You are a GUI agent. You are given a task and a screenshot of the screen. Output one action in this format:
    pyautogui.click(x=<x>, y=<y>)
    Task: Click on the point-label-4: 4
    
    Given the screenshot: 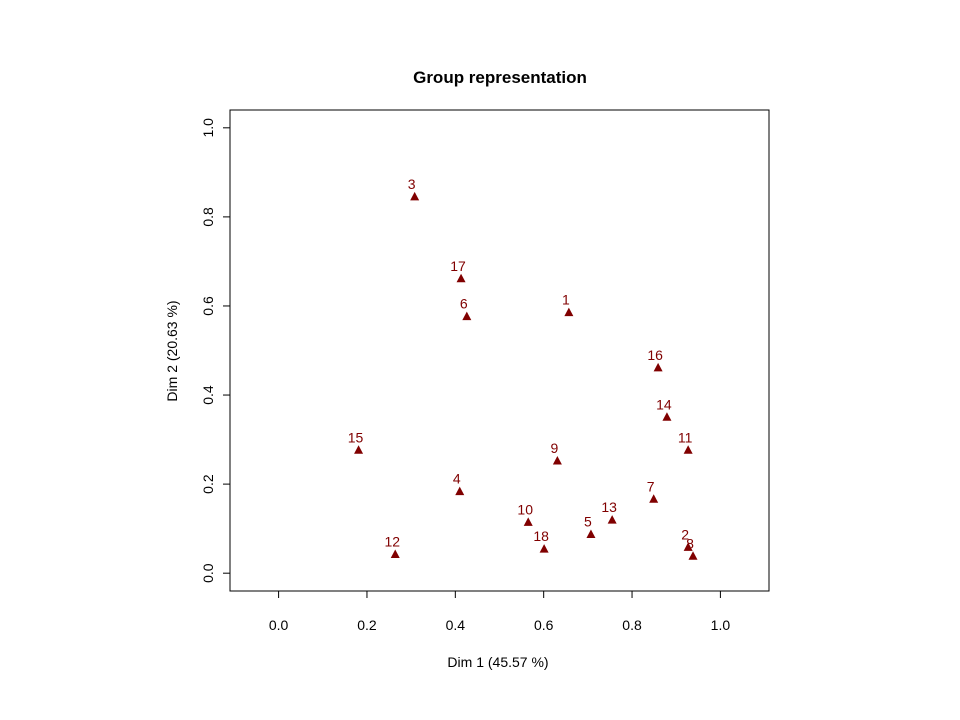 What is the action you would take?
    pyautogui.click(x=457, y=479)
    